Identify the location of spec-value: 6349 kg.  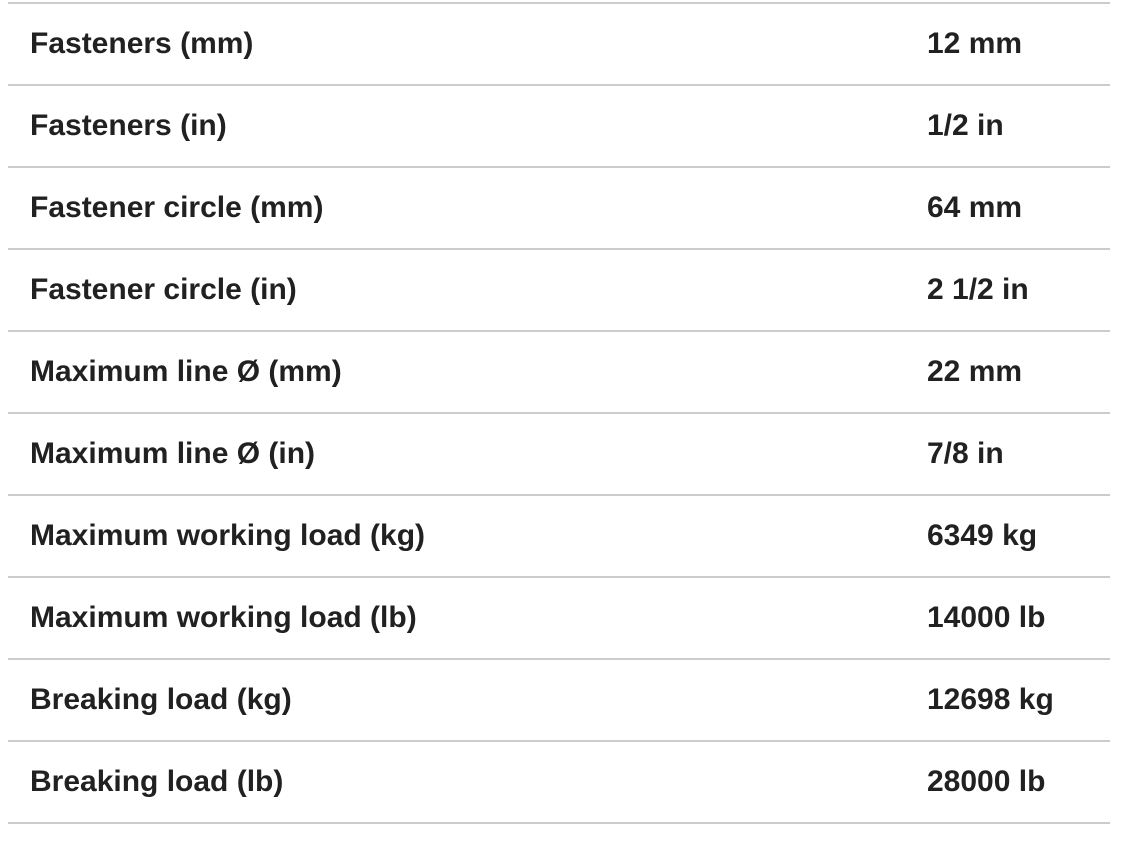
(982, 535).